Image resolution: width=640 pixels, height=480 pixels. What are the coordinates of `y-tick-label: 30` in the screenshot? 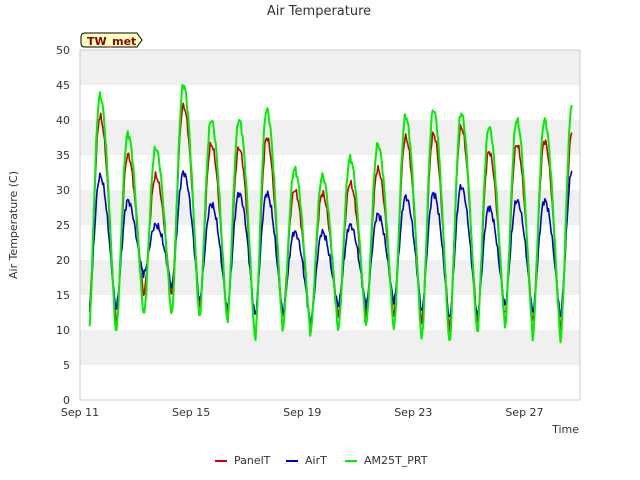 It's located at (63, 190).